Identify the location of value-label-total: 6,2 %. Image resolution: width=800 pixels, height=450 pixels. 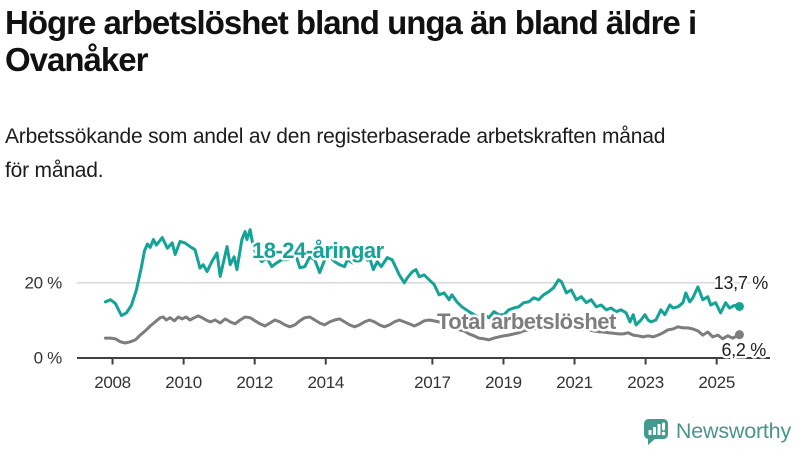
(743, 350).